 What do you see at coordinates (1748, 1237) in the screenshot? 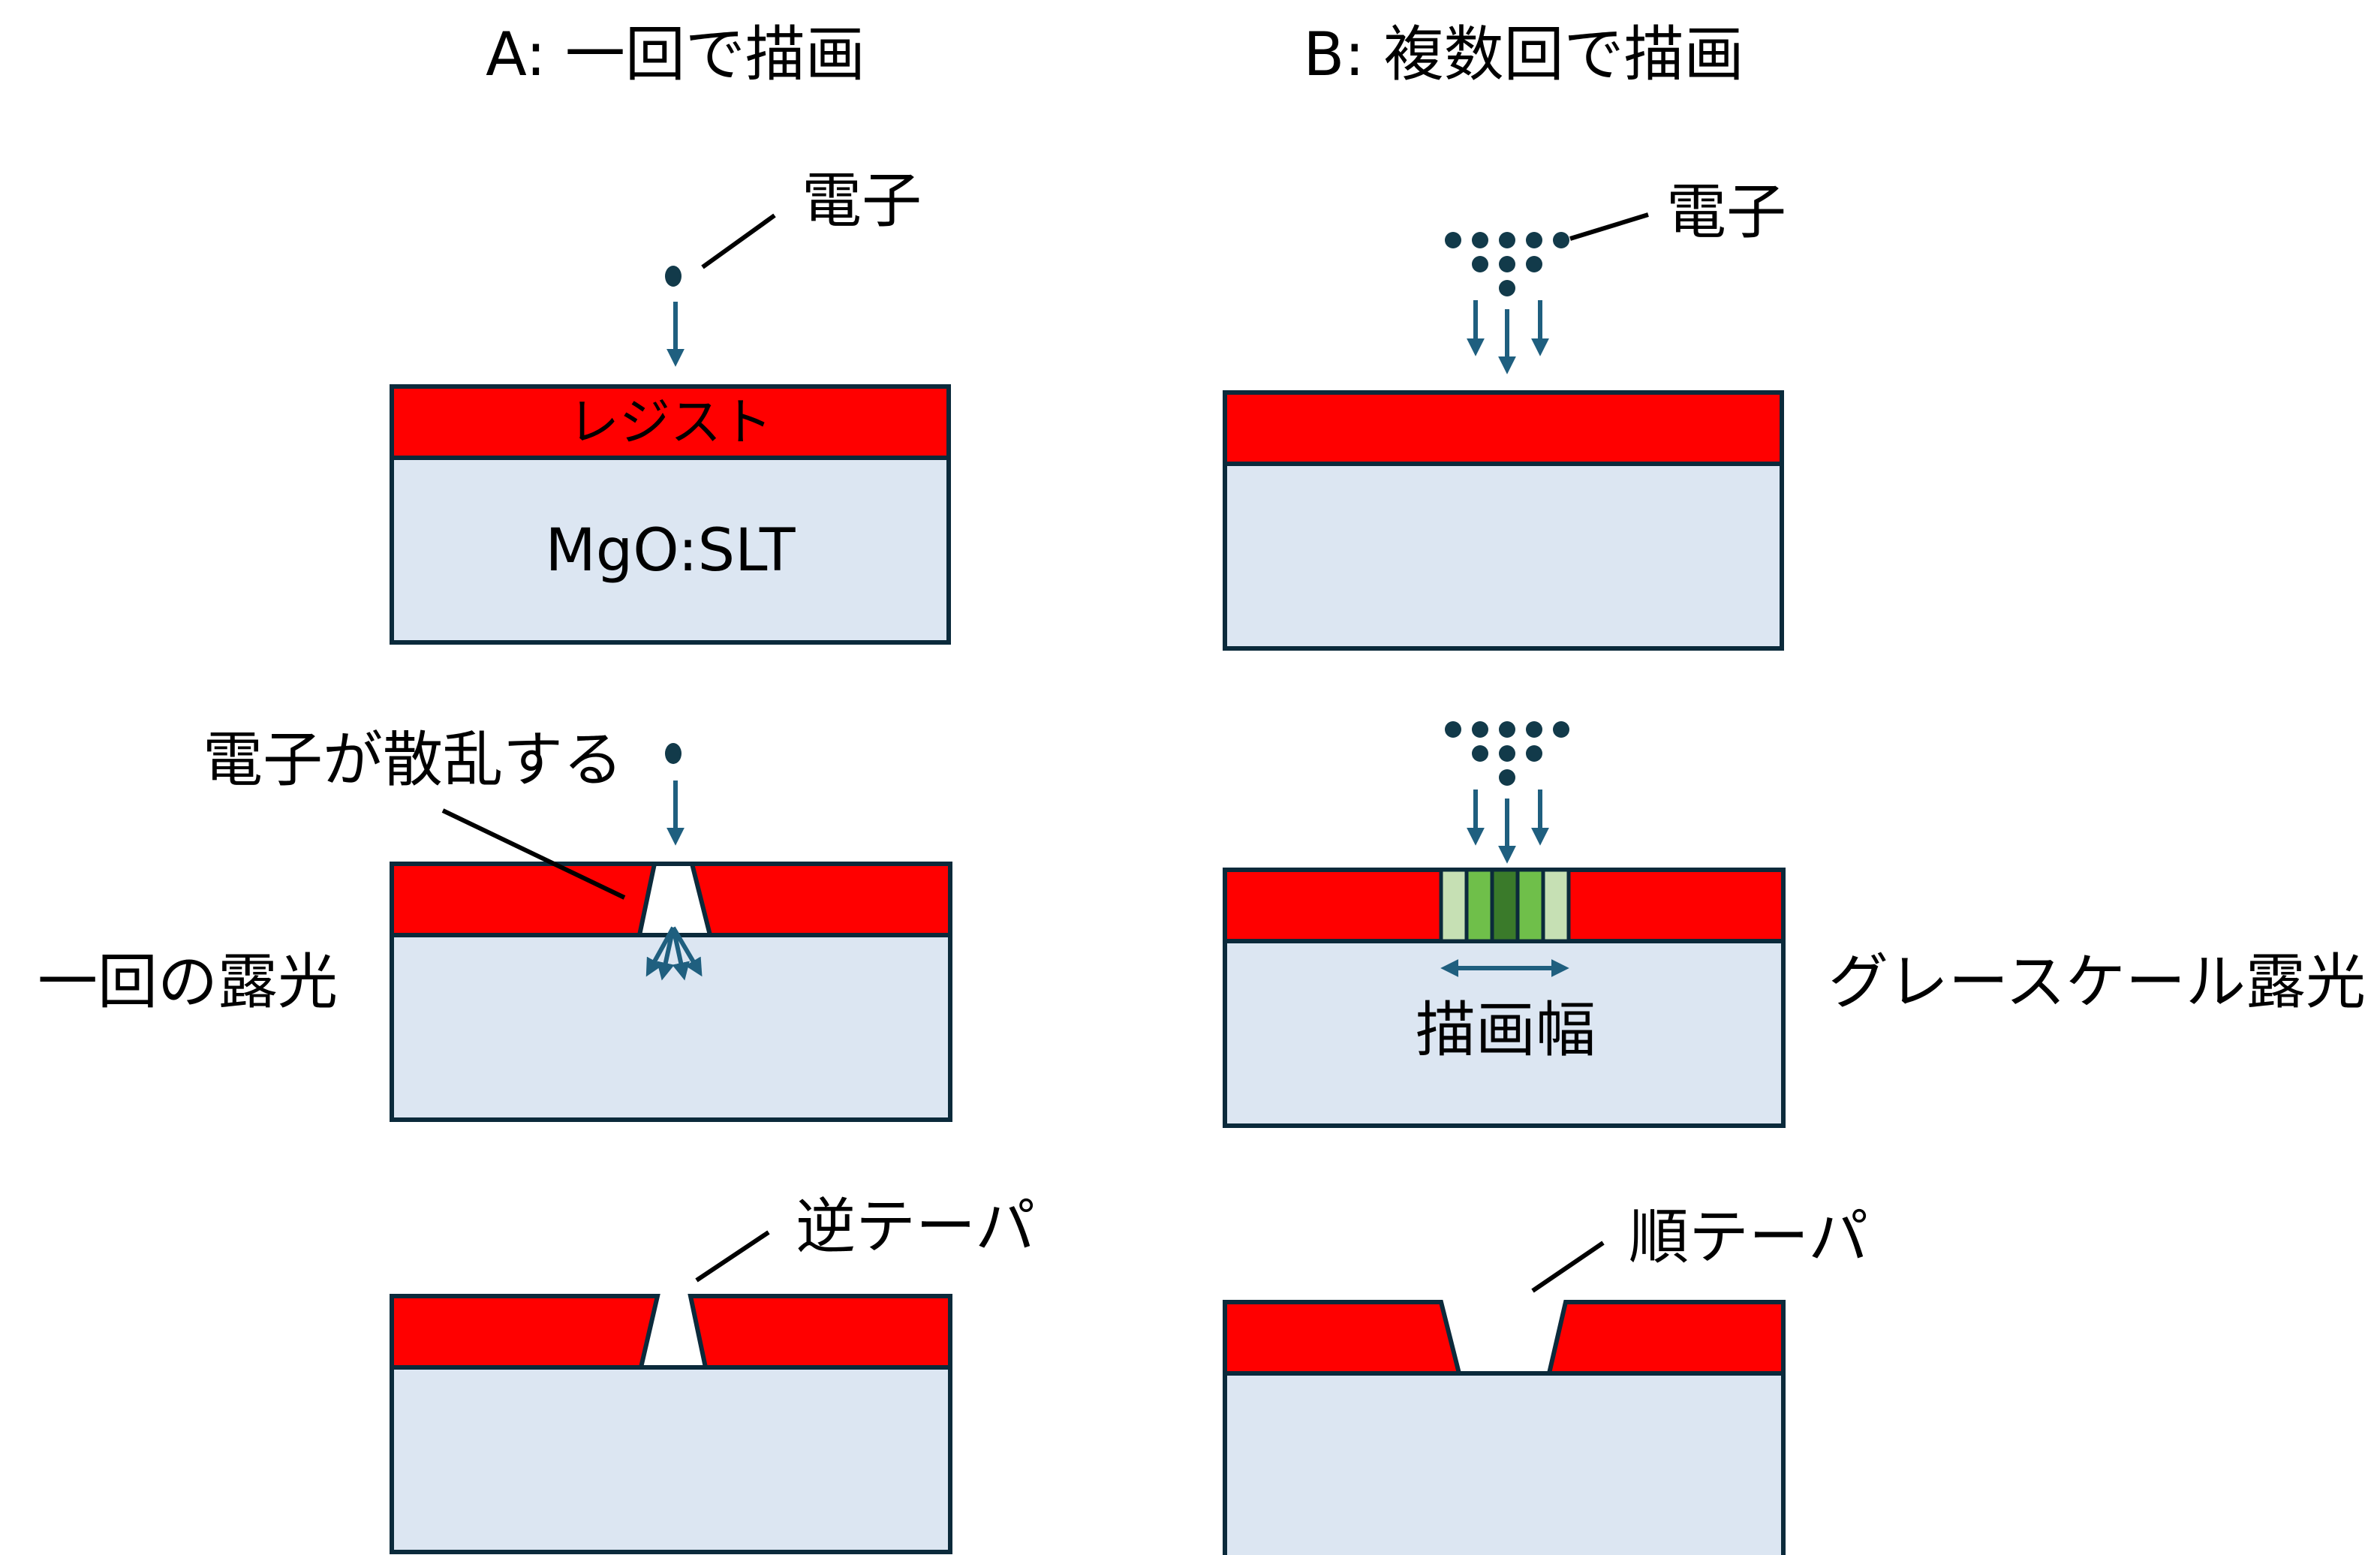
I see `forward-taper-label: 順テーパ` at bounding box center [1748, 1237].